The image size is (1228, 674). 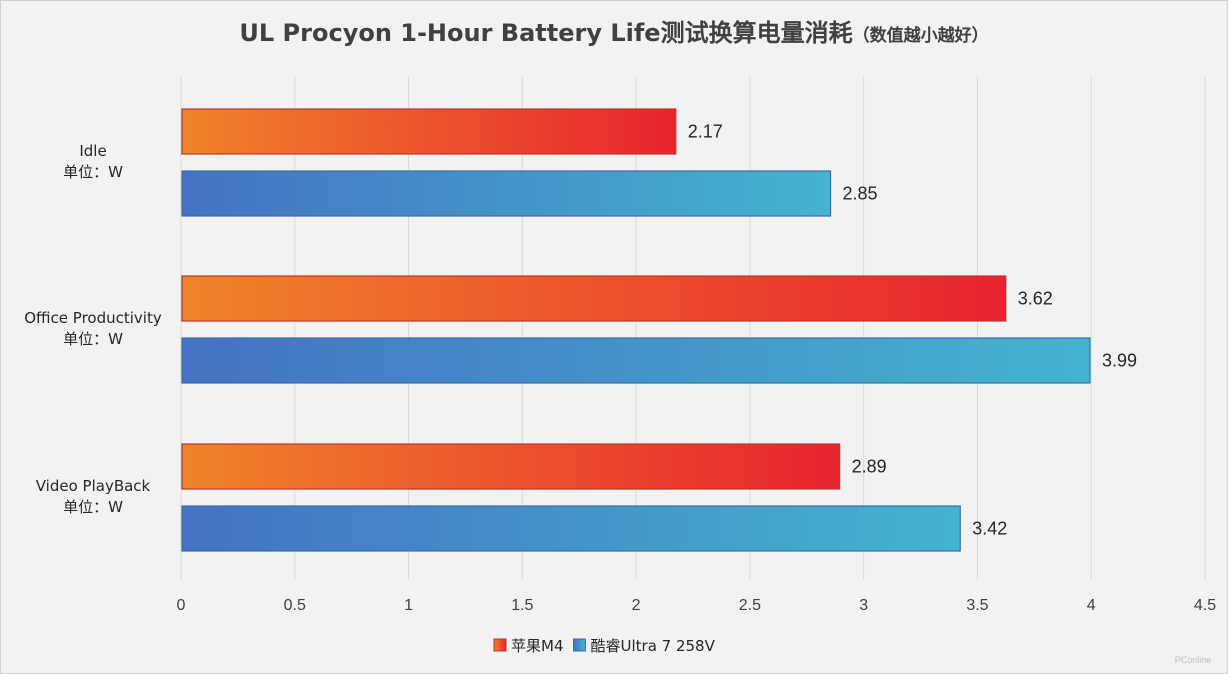 What do you see at coordinates (1119, 361) in the screenshot?
I see `data-label: 3.99` at bounding box center [1119, 361].